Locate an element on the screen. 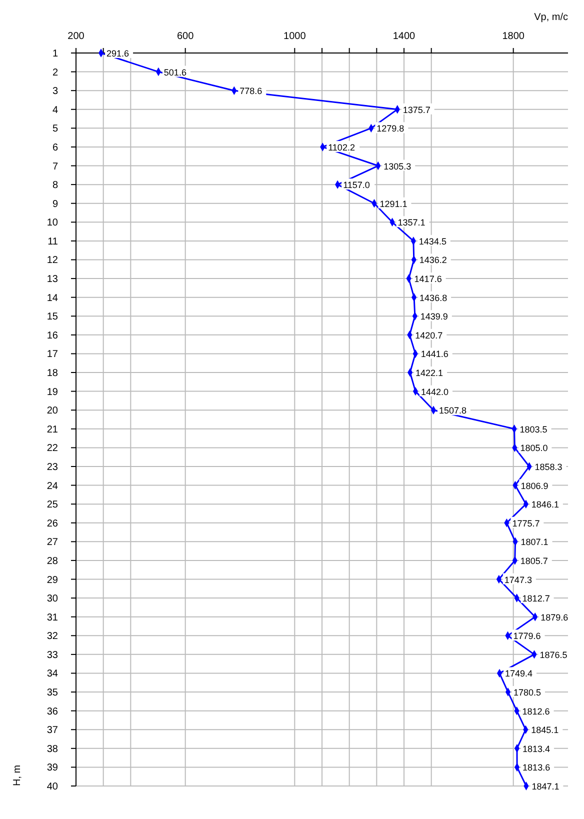 This screenshot has height=819, width=584. data-label: 1879.6 is located at coordinates (554, 617).